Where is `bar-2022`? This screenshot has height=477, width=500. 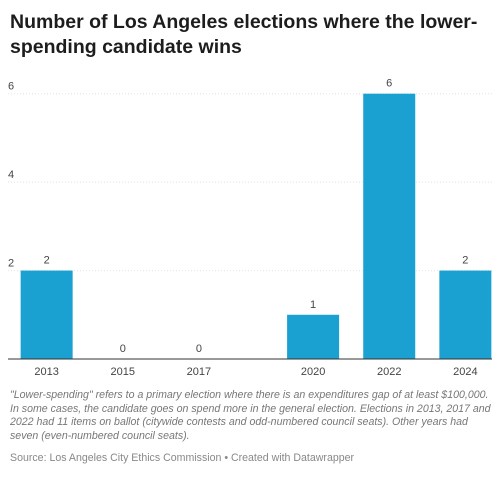 bar-2022 is located at coordinates (389, 226).